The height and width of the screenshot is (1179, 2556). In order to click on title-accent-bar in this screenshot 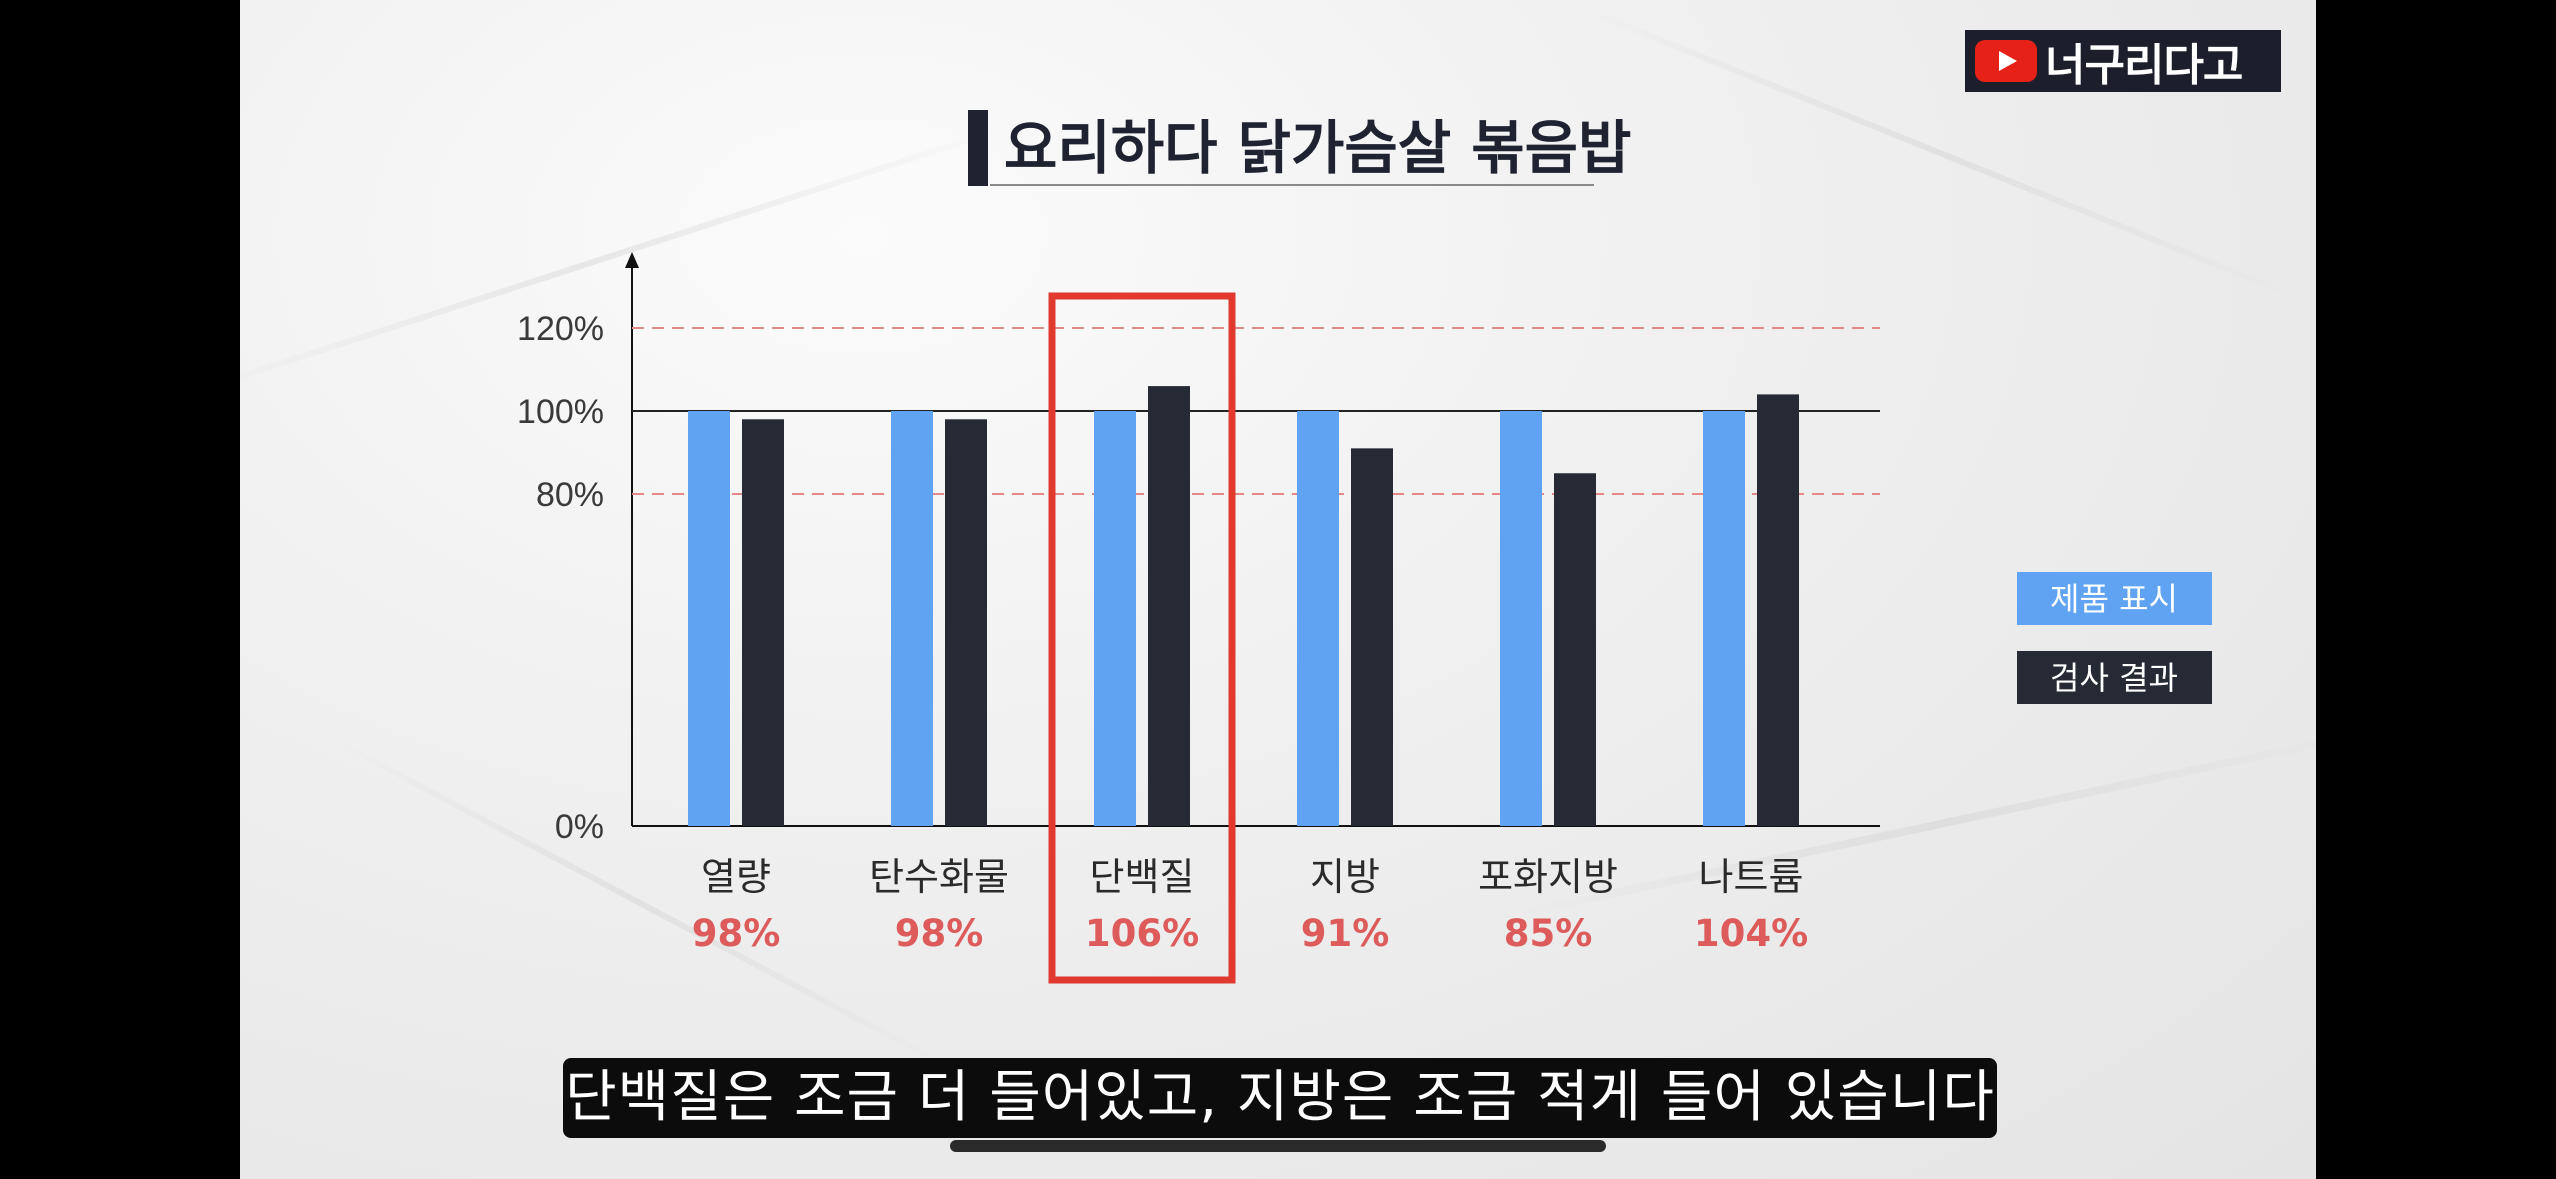, I will do `click(978, 148)`.